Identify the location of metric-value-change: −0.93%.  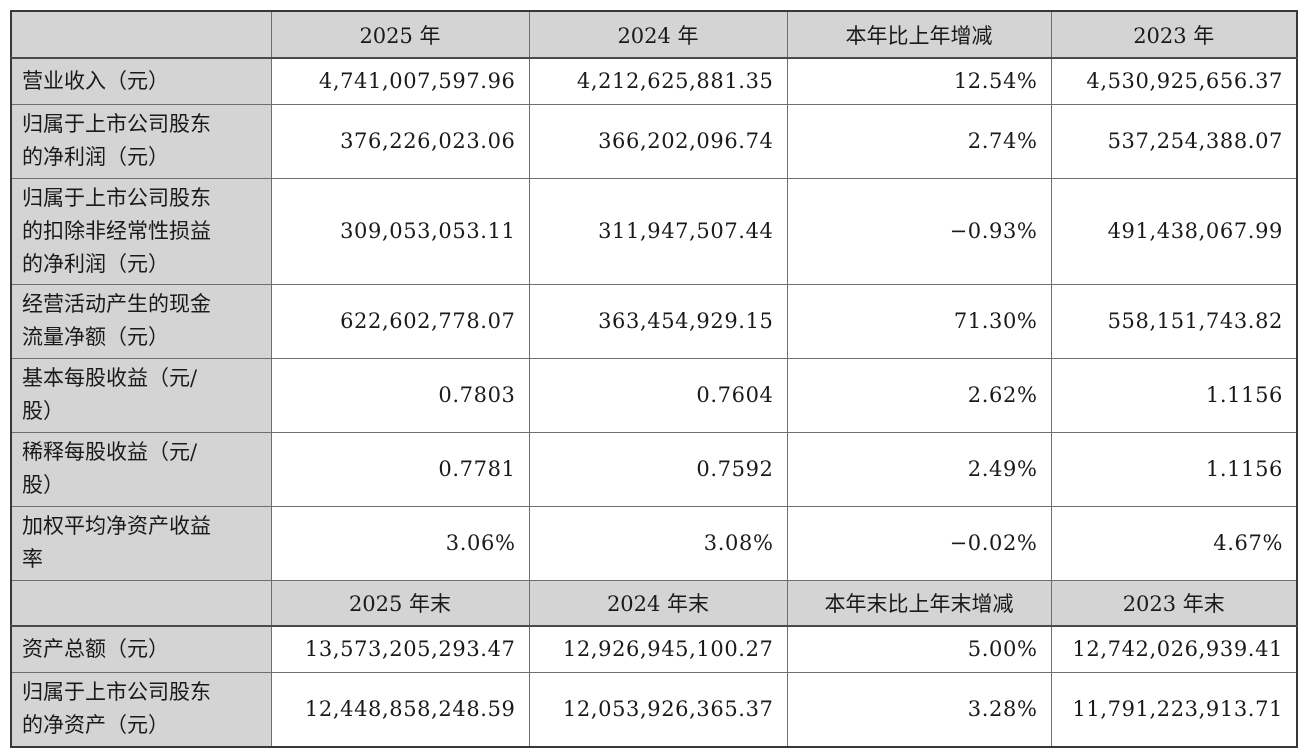
(919, 231).